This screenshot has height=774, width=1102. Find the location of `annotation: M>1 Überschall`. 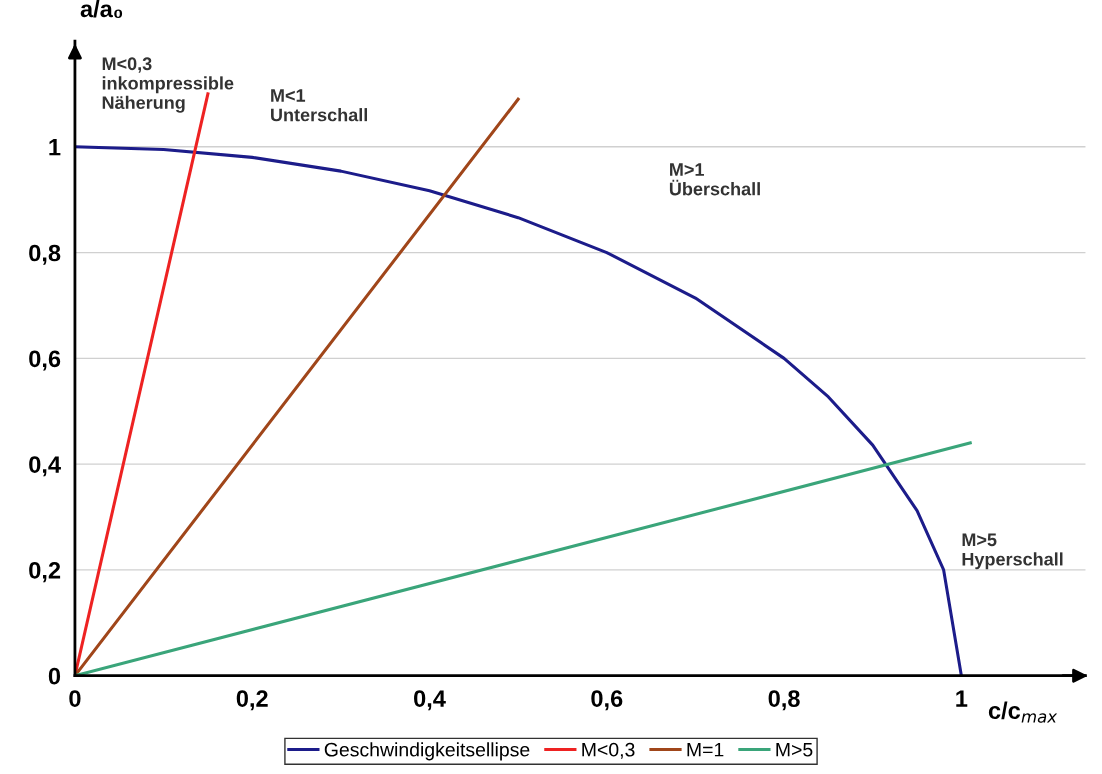

annotation: M>1 Überschall is located at coordinates (714, 179).